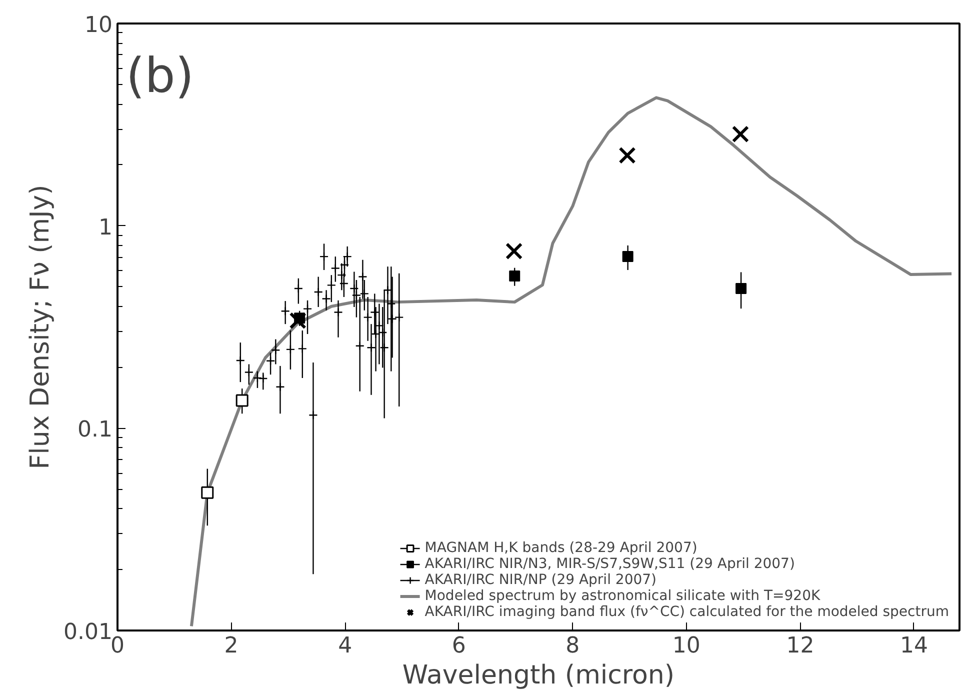 The image size is (963, 693). I want to click on legend-label: AKARI/IRC NIR/NP (29 April 2007), so click(540, 580).